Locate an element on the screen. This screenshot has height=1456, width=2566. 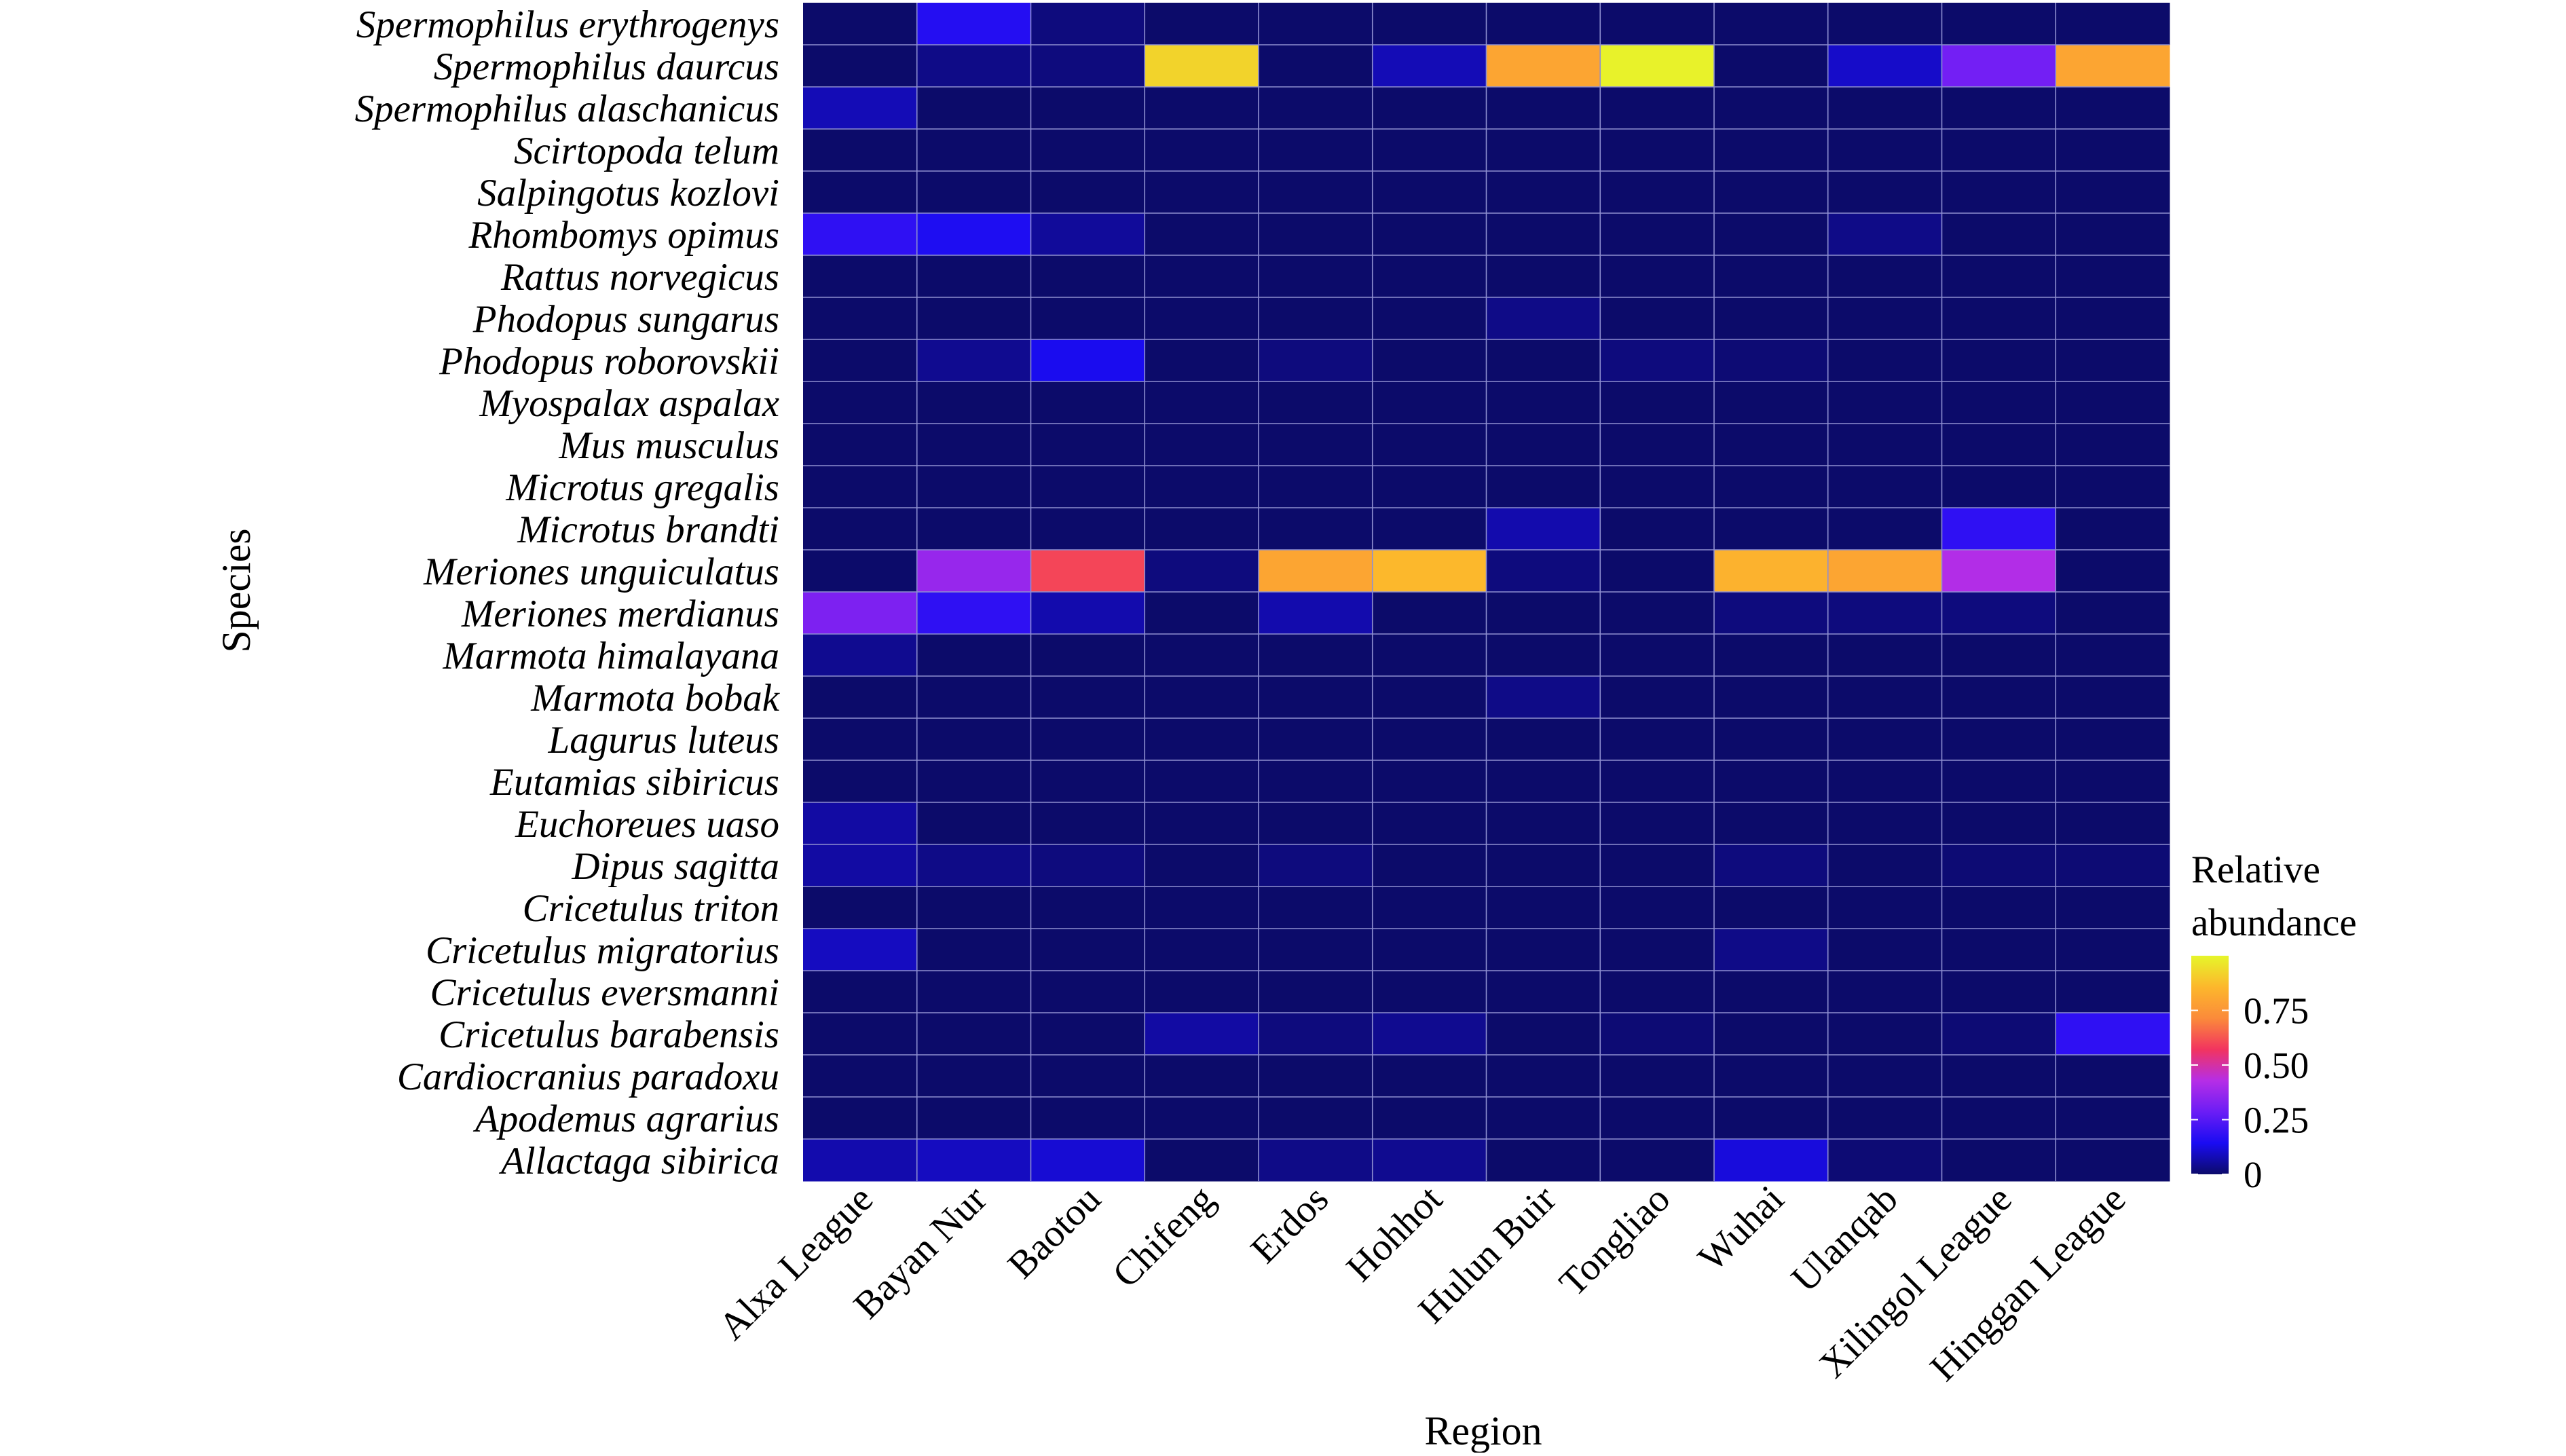
species-label: Marmota bobak is located at coordinates (655, 699).